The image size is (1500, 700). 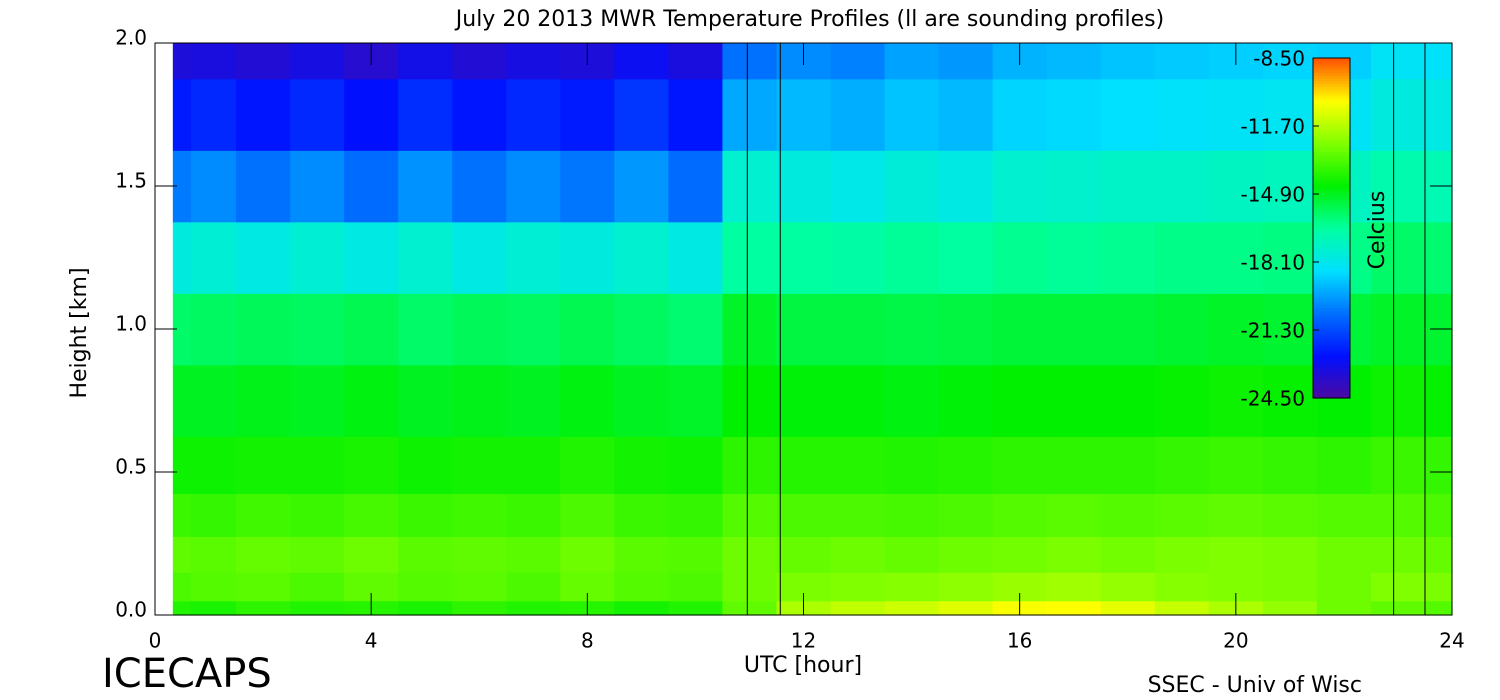 What do you see at coordinates (371, 641) in the screenshot?
I see `x-tick-label: 4` at bounding box center [371, 641].